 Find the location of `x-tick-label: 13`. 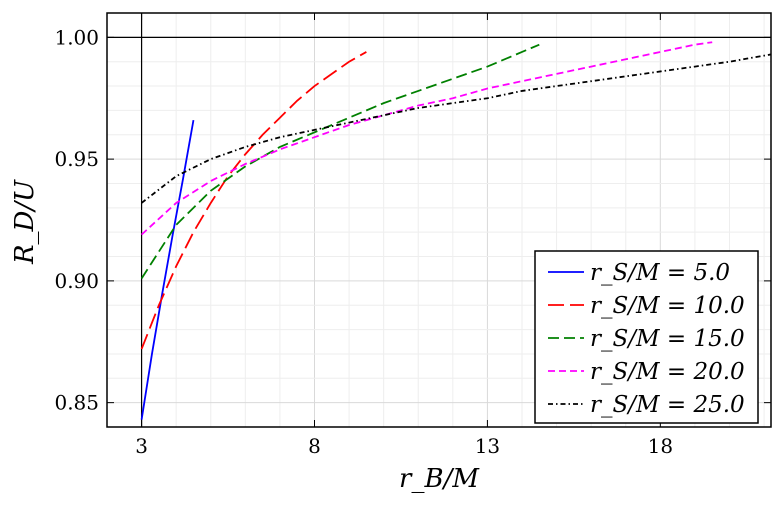

x-tick-label: 13 is located at coordinates (487, 446).